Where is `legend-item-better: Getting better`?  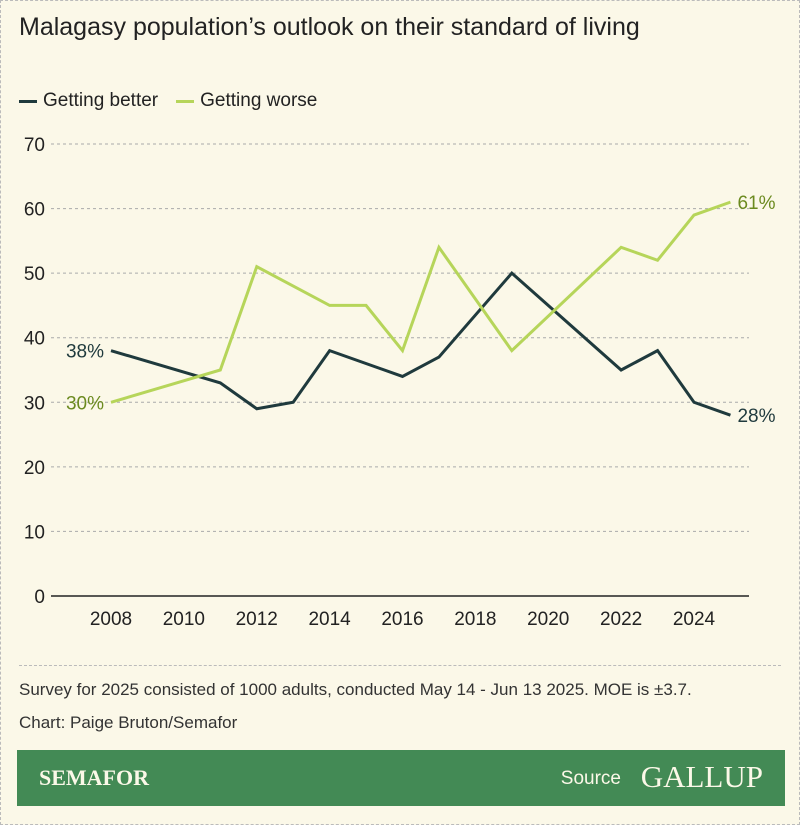
legend-item-better: Getting better is located at coordinates (88, 101).